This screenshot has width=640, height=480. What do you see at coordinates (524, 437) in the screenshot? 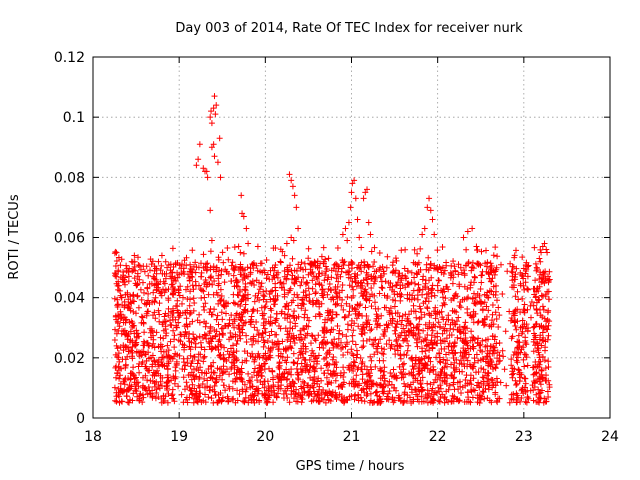
I see `x-tick-label: 23` at bounding box center [524, 437].